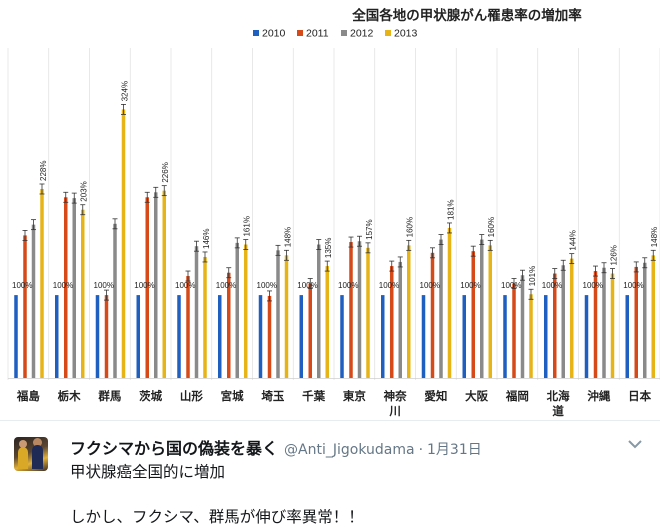 This screenshot has width=660, height=530. I want to click on legend-label-2011: 2011, so click(317, 34).